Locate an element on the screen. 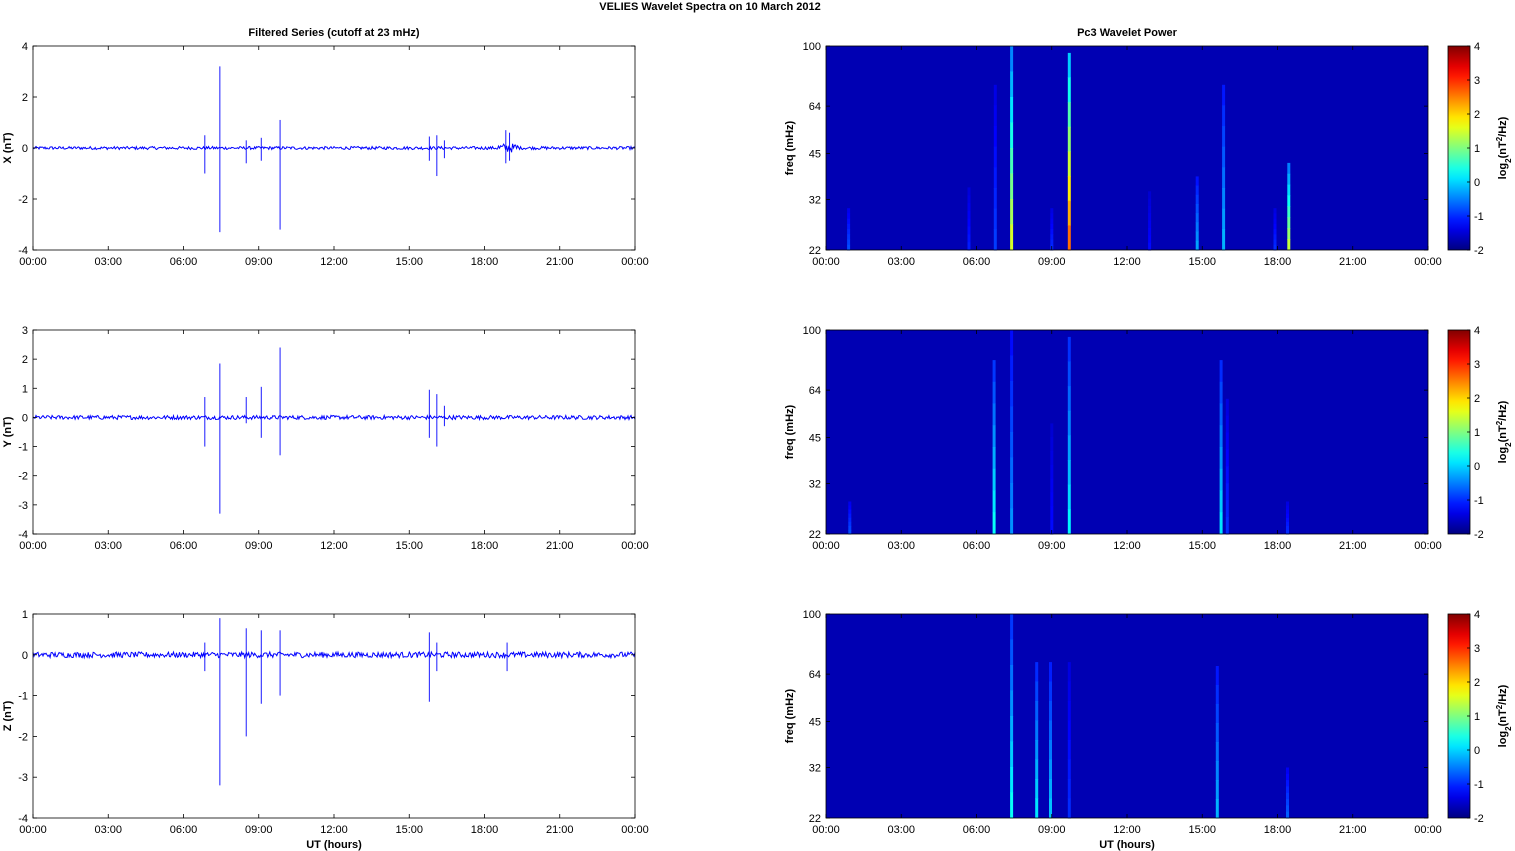  colorbar-tick-label: -1 is located at coordinates (1479, 501).